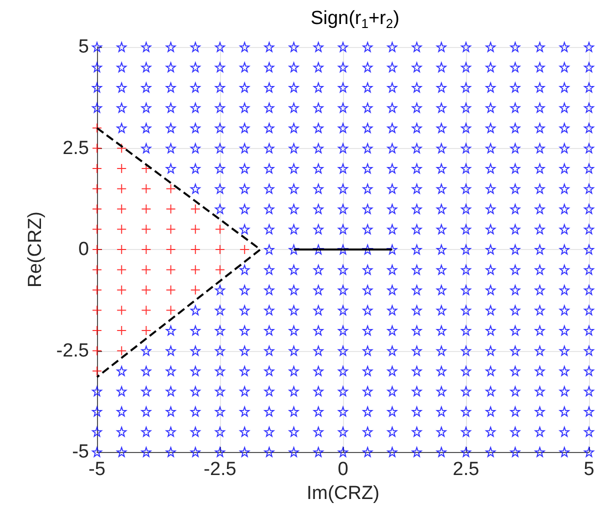 This screenshot has width=603, height=519. I want to click on y-tick-label: 0, so click(83, 249).